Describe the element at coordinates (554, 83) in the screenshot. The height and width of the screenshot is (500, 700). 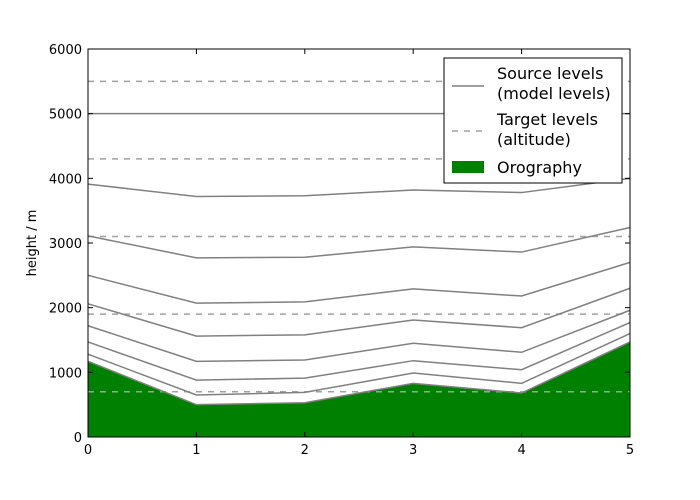
I see `legend-label-source-levels: Source levels (model levels)` at that location.